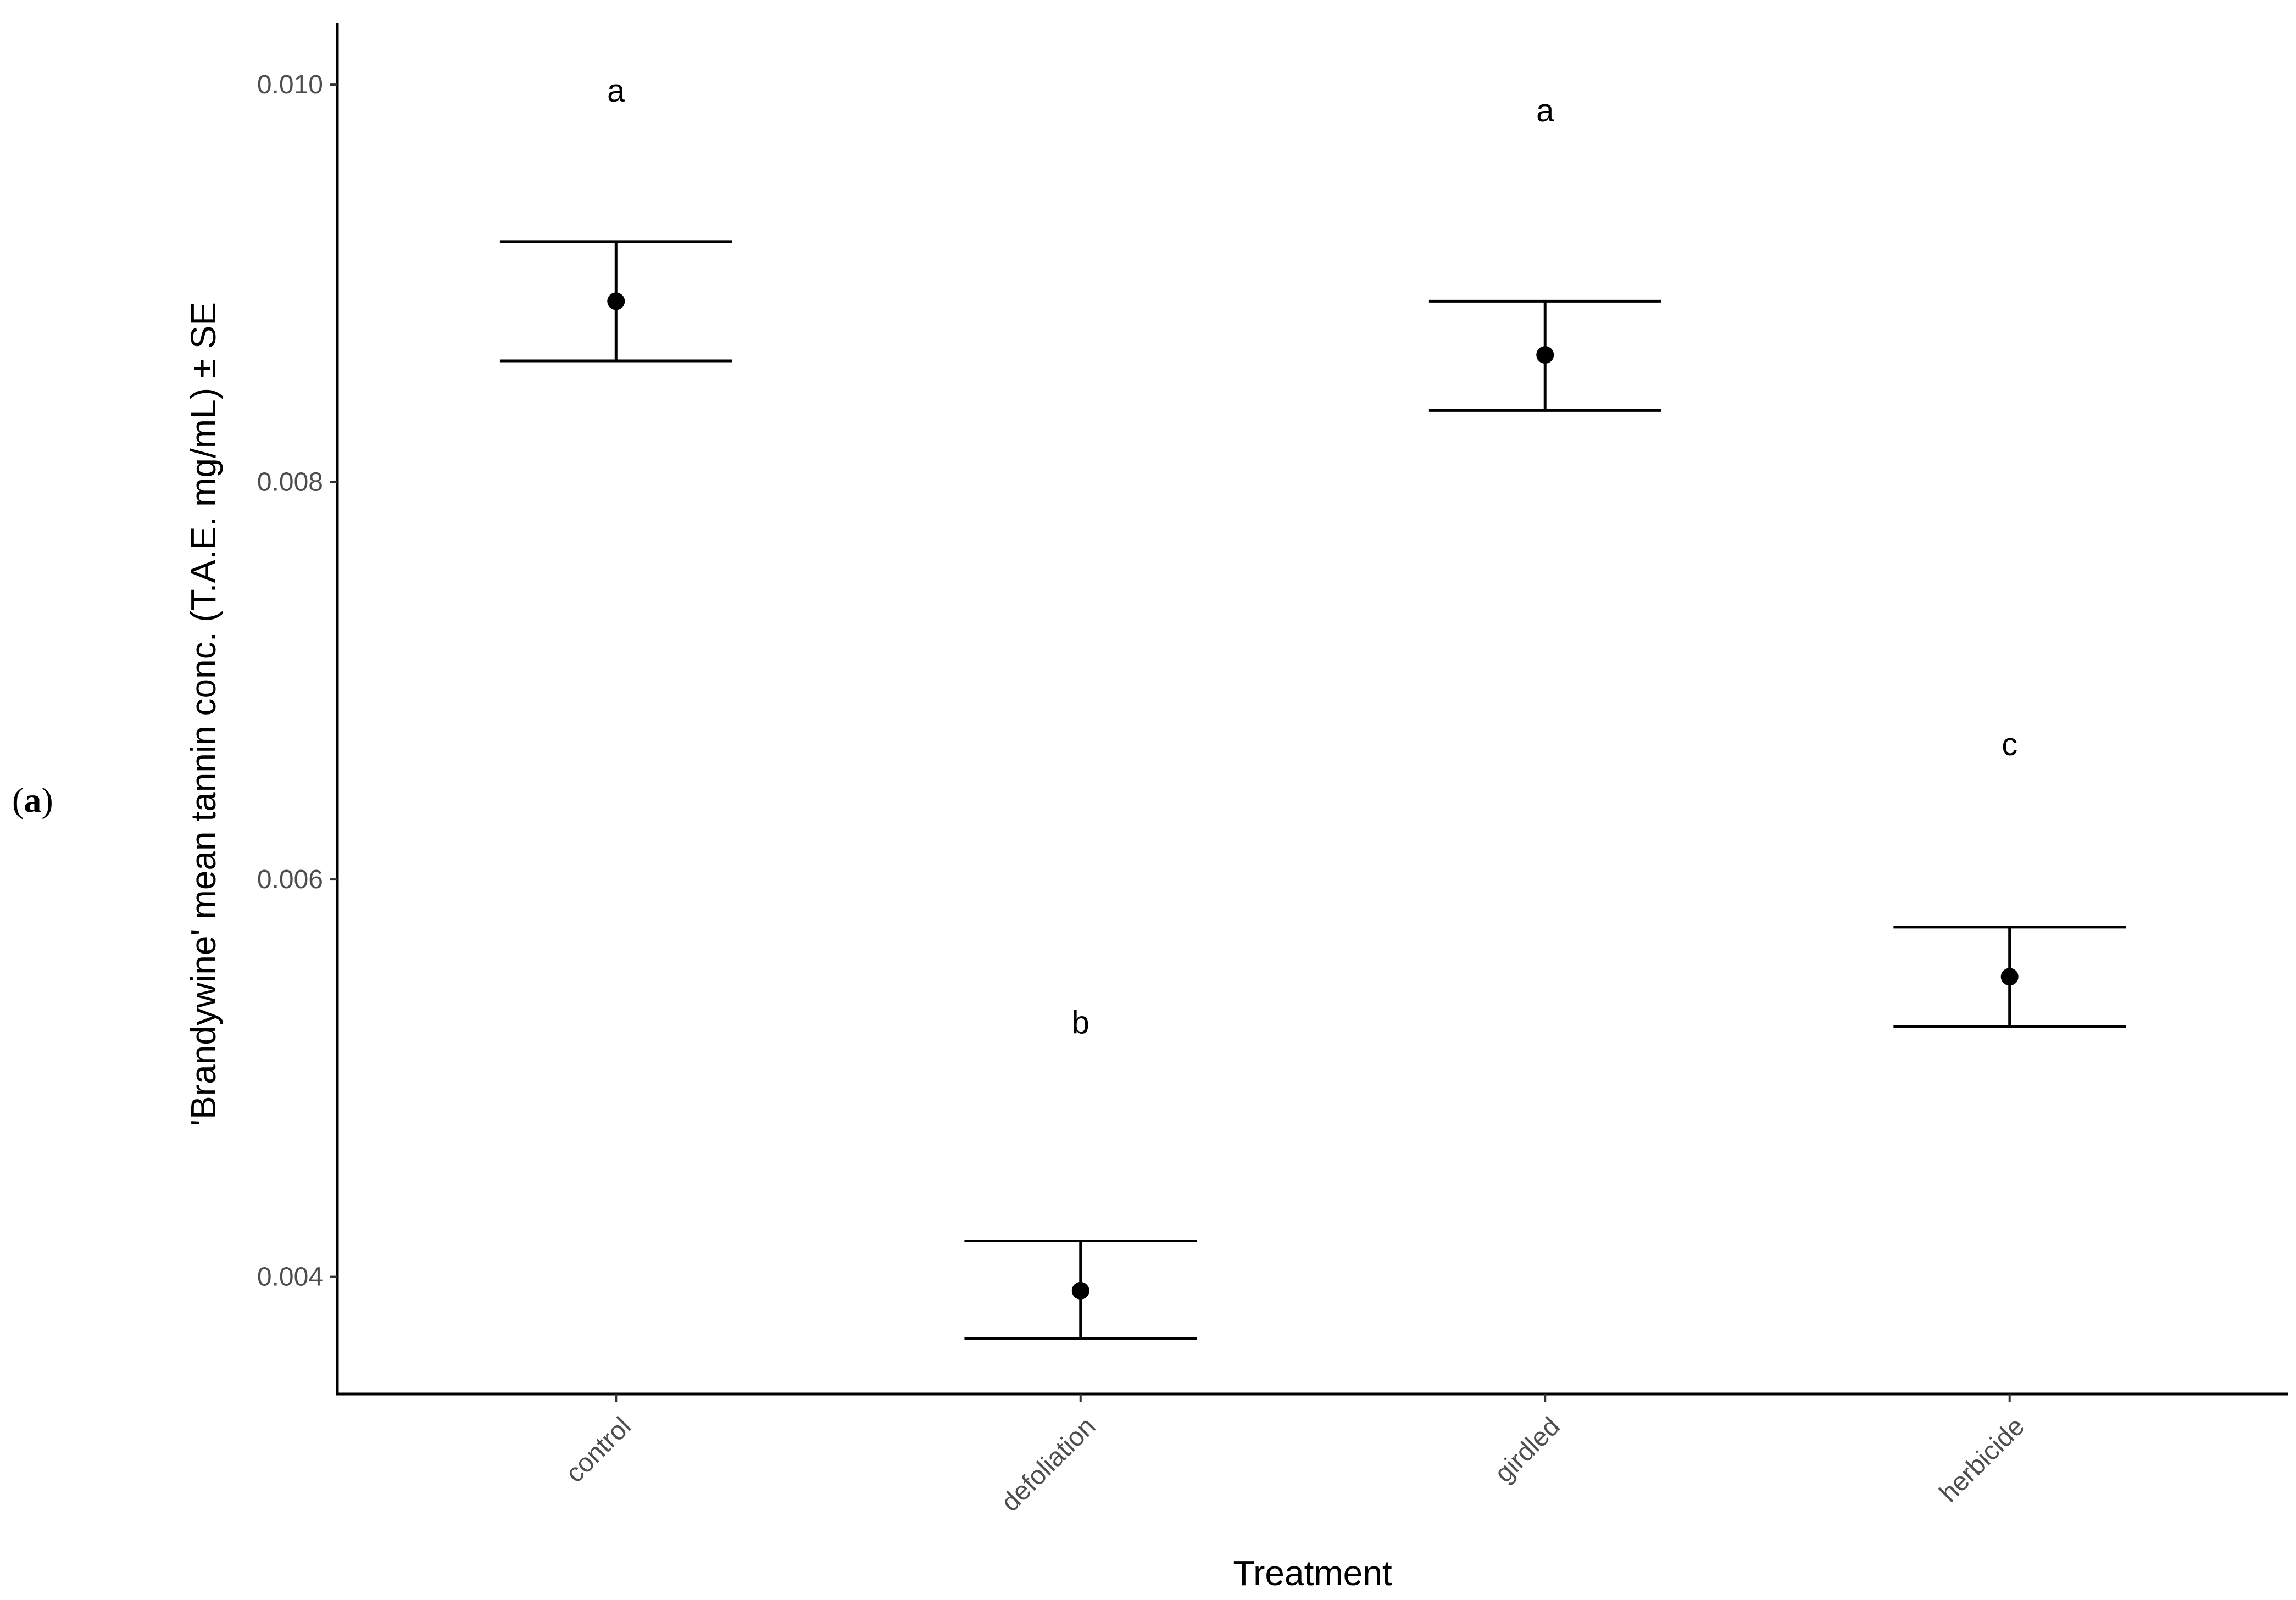  What do you see at coordinates (290, 879) in the screenshot?
I see `y-tick-label: 0.006` at bounding box center [290, 879].